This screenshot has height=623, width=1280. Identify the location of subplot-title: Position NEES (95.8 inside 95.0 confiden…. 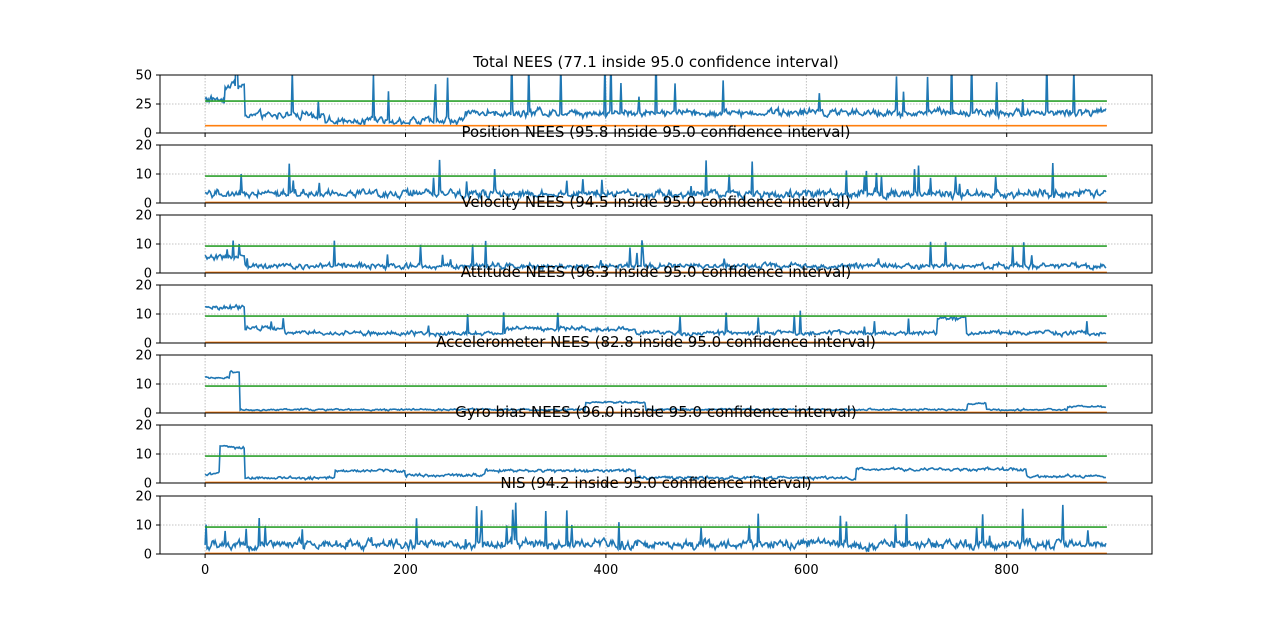
(656, 132).